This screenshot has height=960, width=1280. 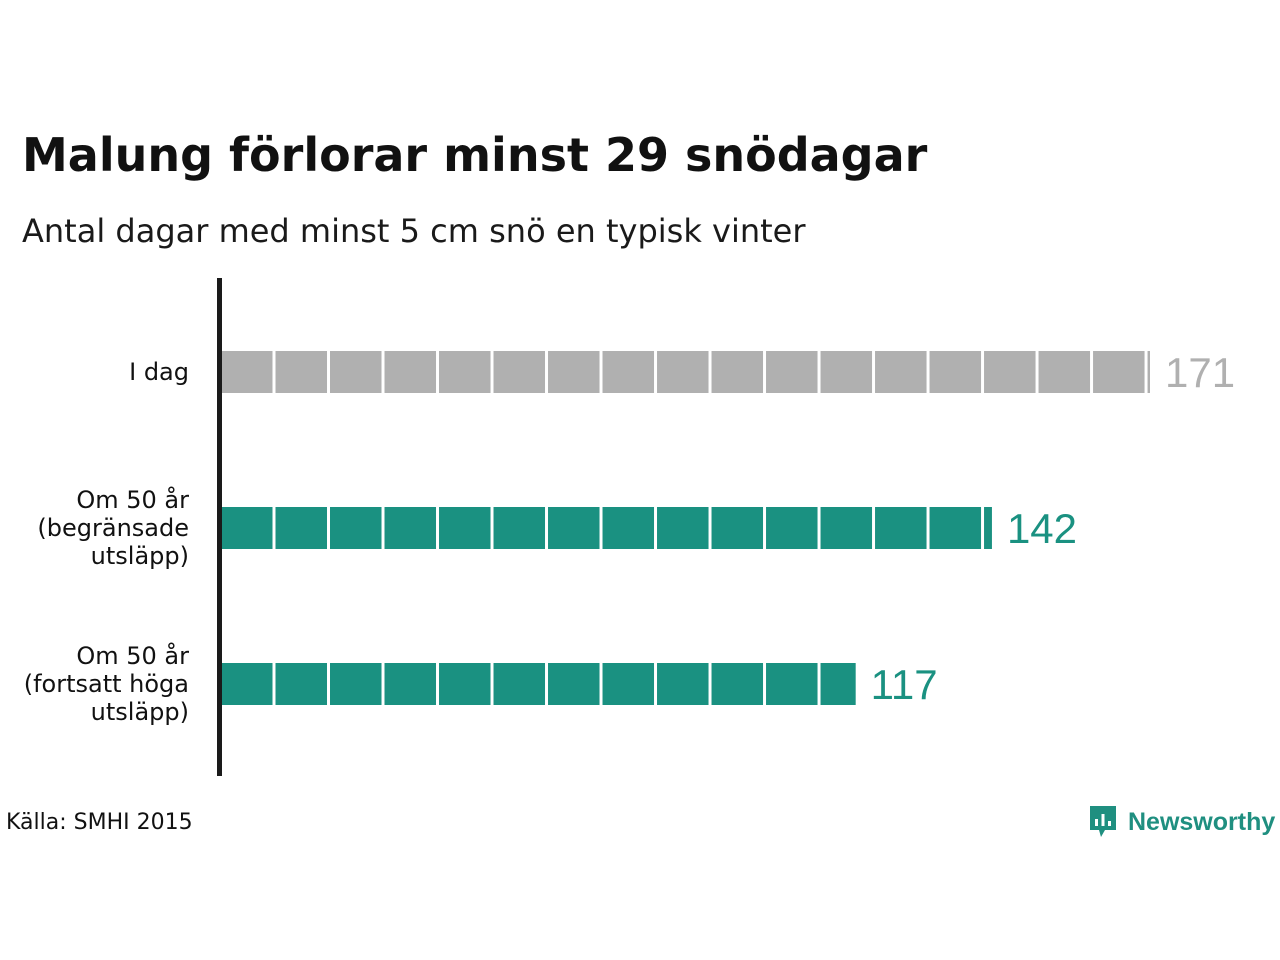 What do you see at coordinates (475, 155) in the screenshot?
I see `chart-title: Malung förlorar minst 29 snödagar` at bounding box center [475, 155].